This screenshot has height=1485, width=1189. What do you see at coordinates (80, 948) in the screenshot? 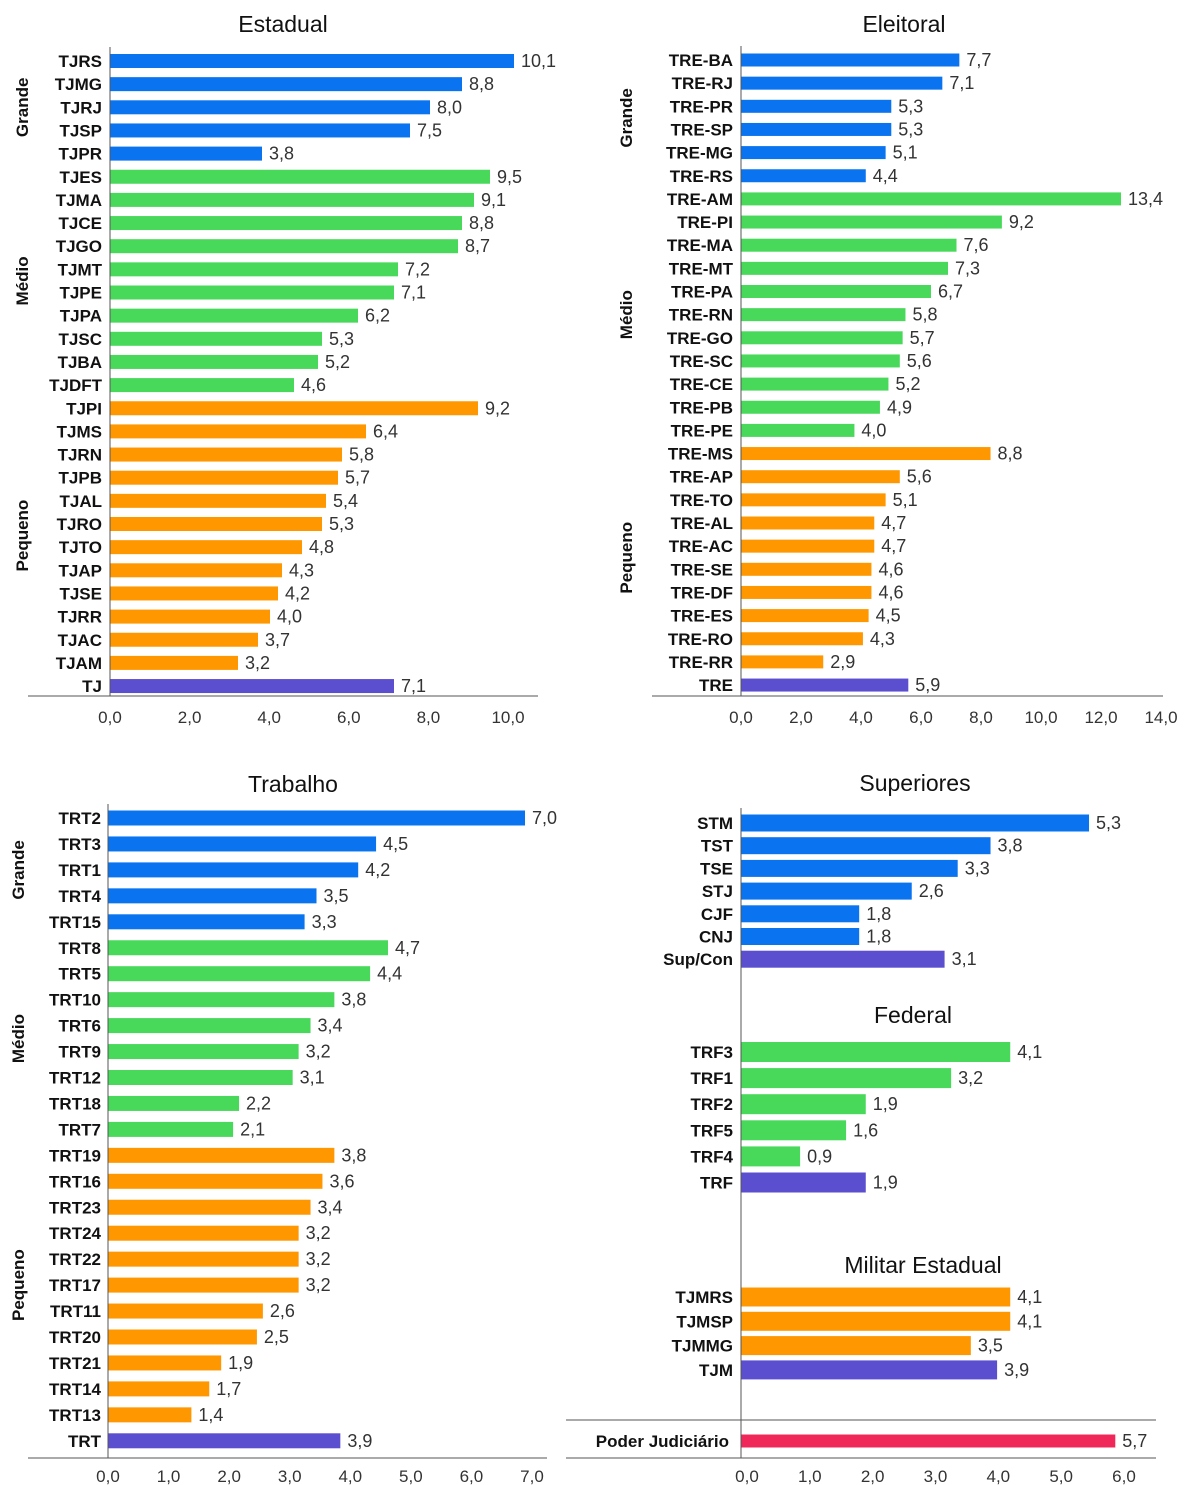
I see `category-label: TRT8` at bounding box center [80, 948].